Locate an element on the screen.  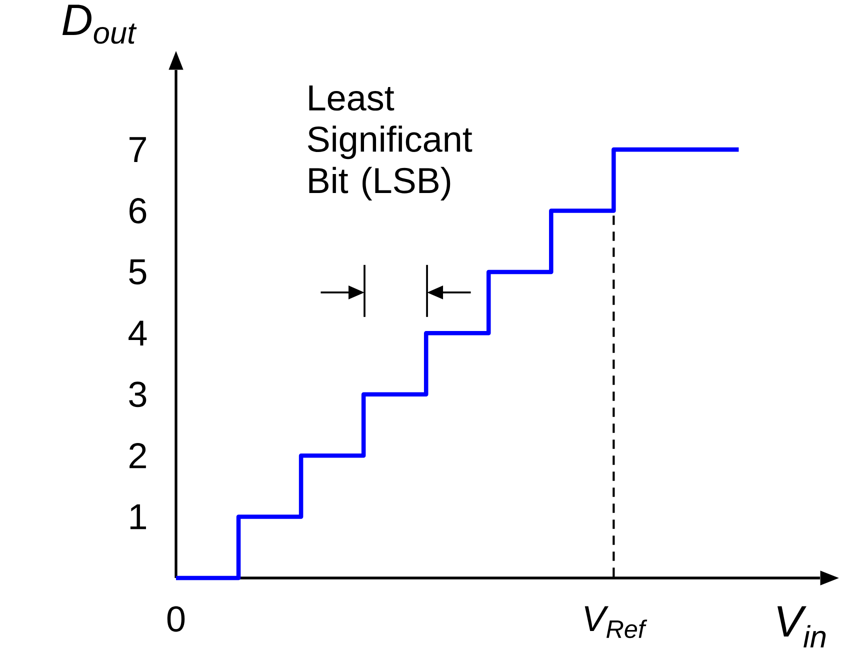
y-tick-label: 4 is located at coordinates (137, 333).